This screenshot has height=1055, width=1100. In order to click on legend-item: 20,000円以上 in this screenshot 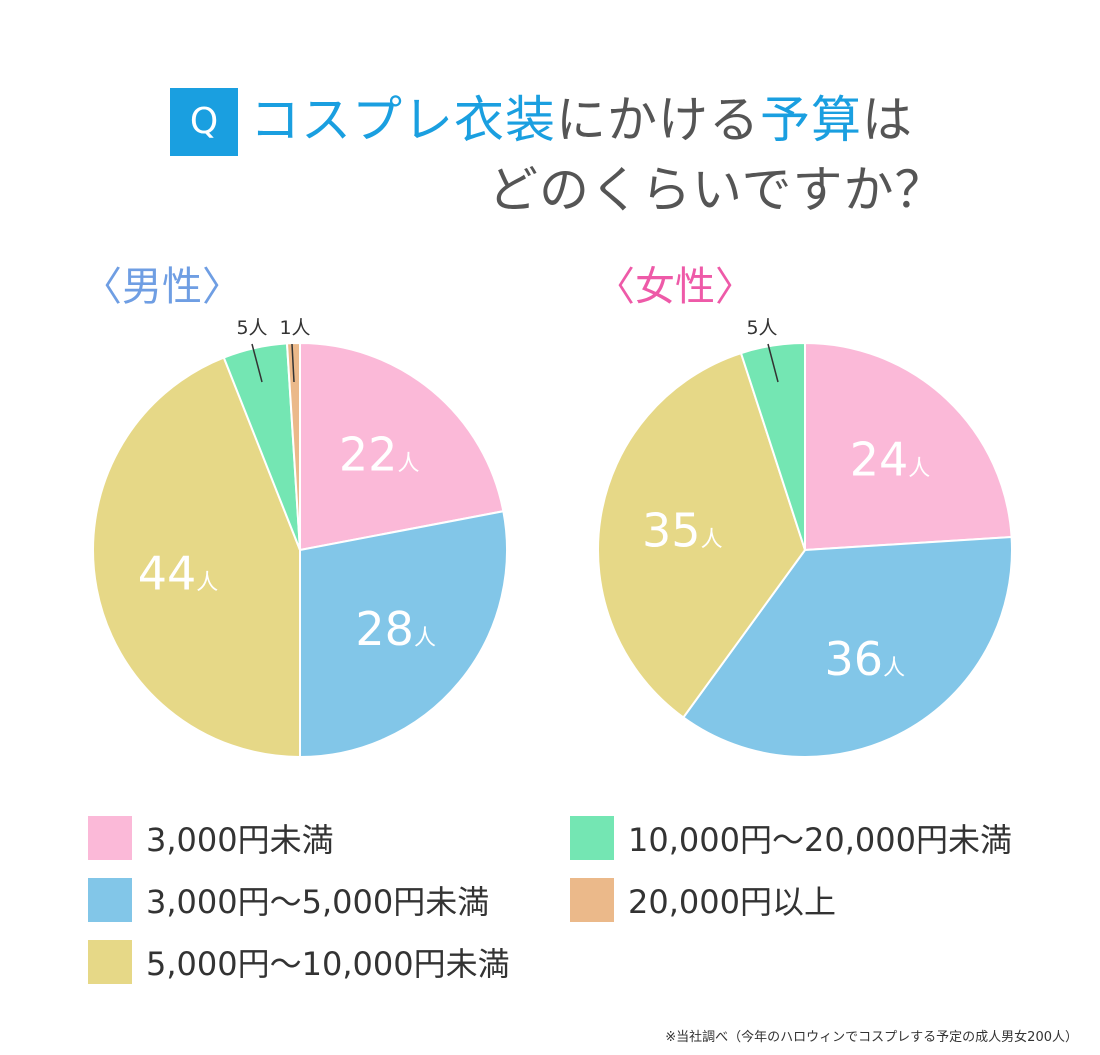, I will do `click(703, 900)`.